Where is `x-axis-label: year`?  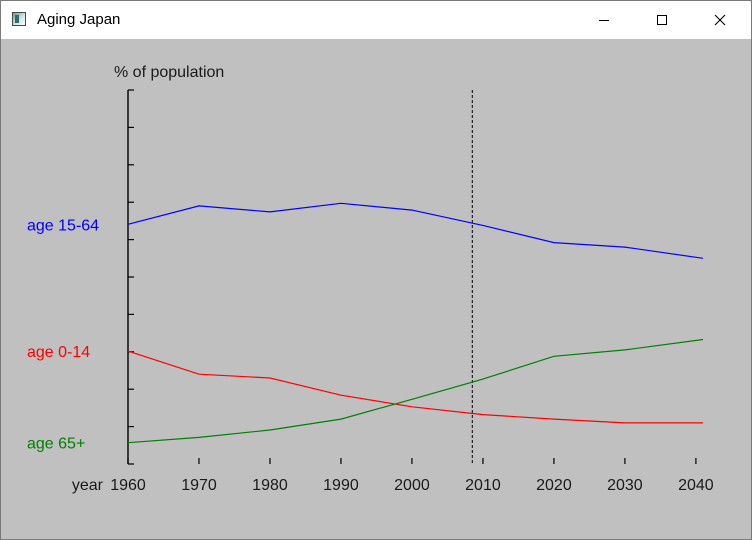
x-axis-label: year is located at coordinates (88, 485).